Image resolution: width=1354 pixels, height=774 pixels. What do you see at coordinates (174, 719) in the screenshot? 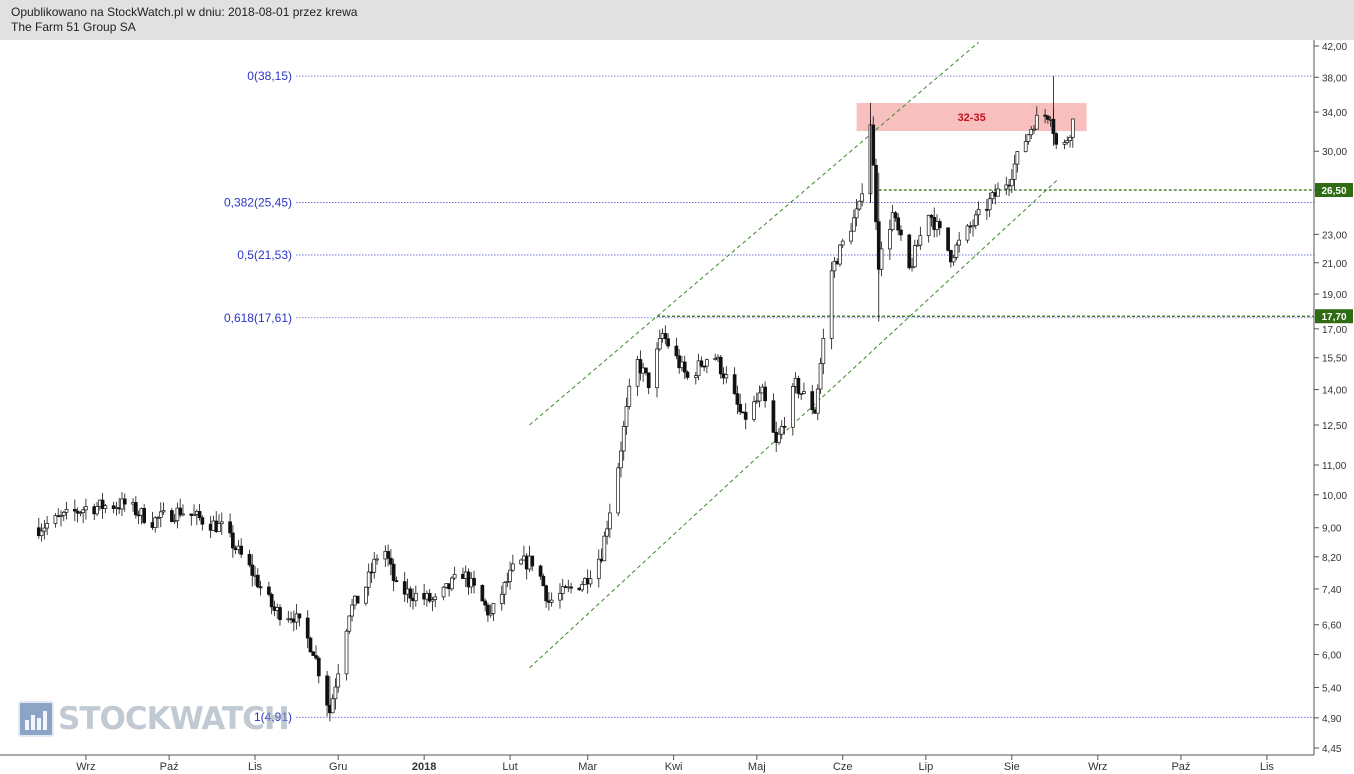
I see `logo-wordmark: STOCKWATCH` at bounding box center [174, 719].